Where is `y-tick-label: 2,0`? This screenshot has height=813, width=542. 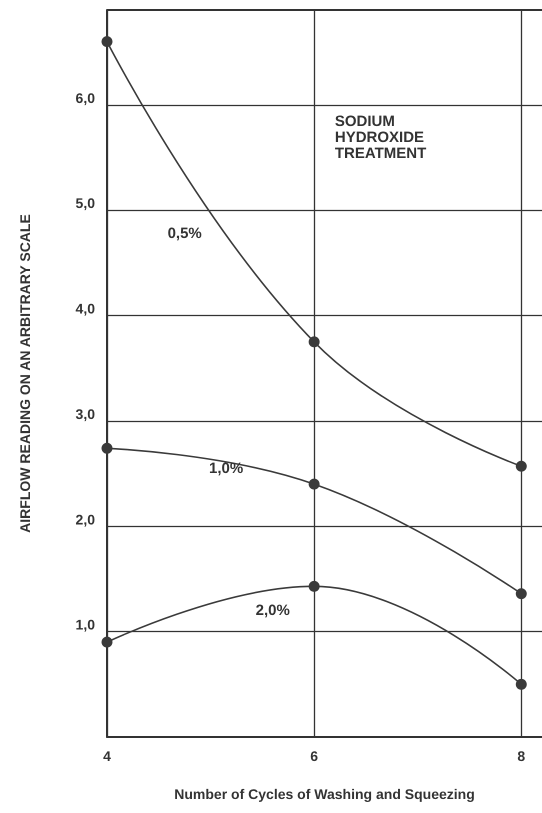
y-tick-label: 2,0 is located at coordinates (86, 519).